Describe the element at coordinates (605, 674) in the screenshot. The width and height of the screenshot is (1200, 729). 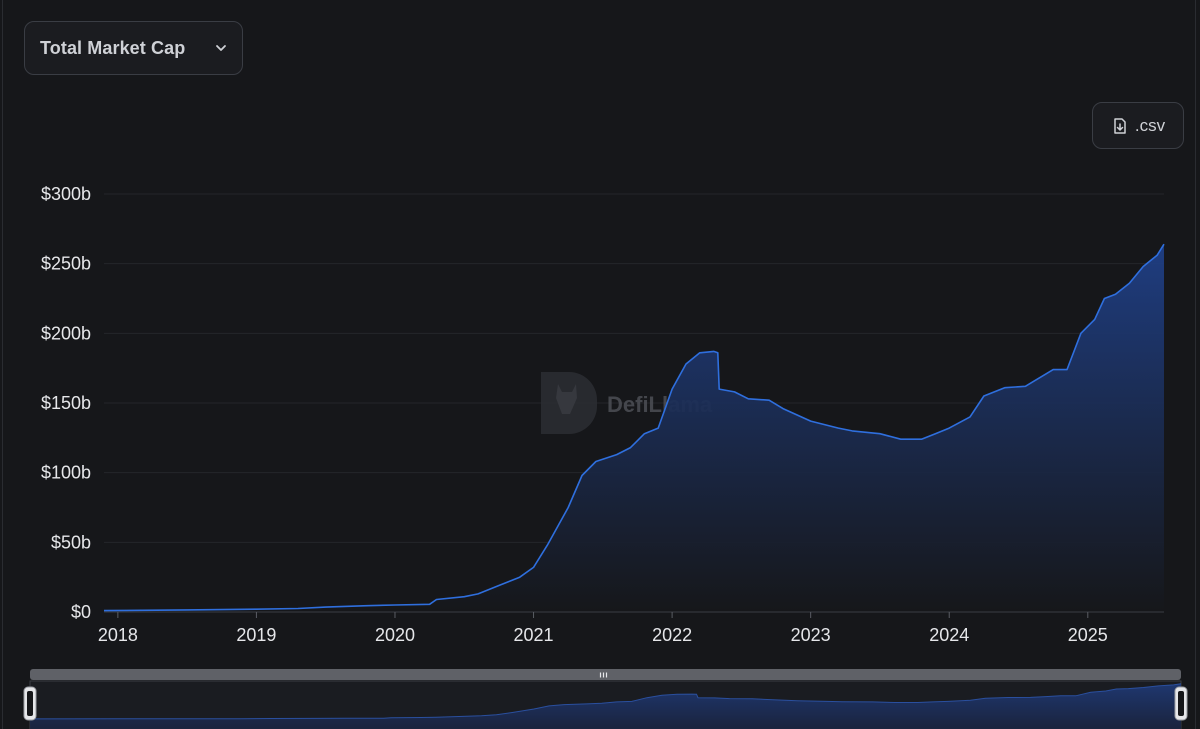
I see `brush-handle-bar` at that location.